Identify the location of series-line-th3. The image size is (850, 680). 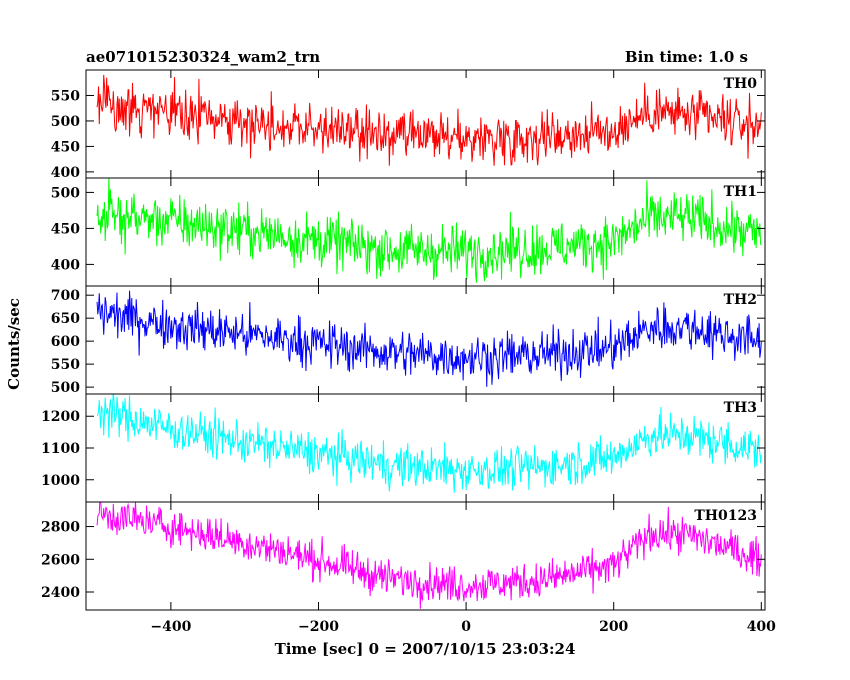
(429, 443).